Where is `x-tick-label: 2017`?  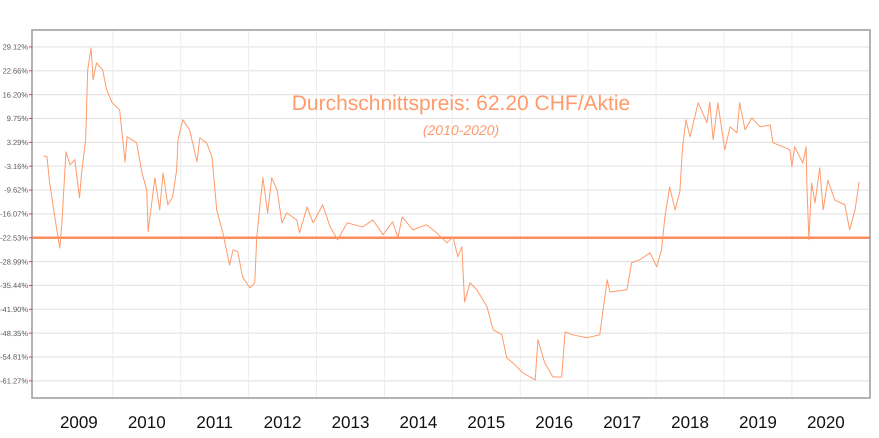 x-tick-label: 2017 is located at coordinates (622, 422).